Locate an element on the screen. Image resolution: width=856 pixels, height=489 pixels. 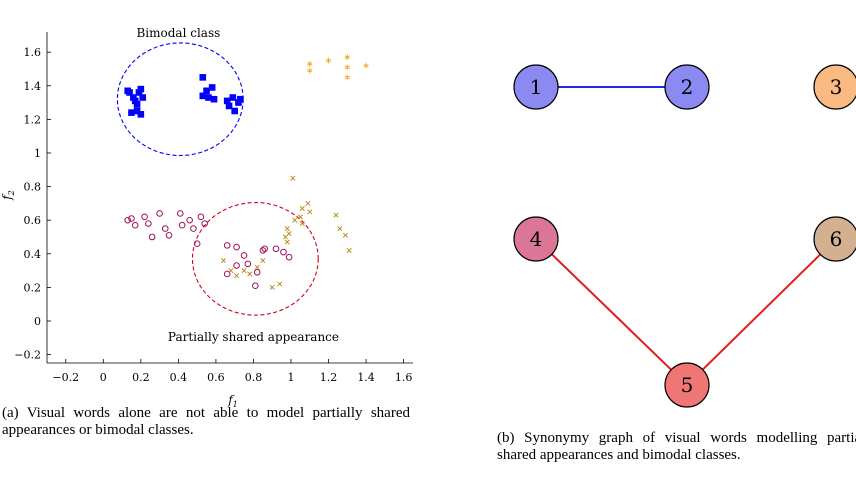
annotation-bimodal-class: Bimodal class is located at coordinates (178, 33).